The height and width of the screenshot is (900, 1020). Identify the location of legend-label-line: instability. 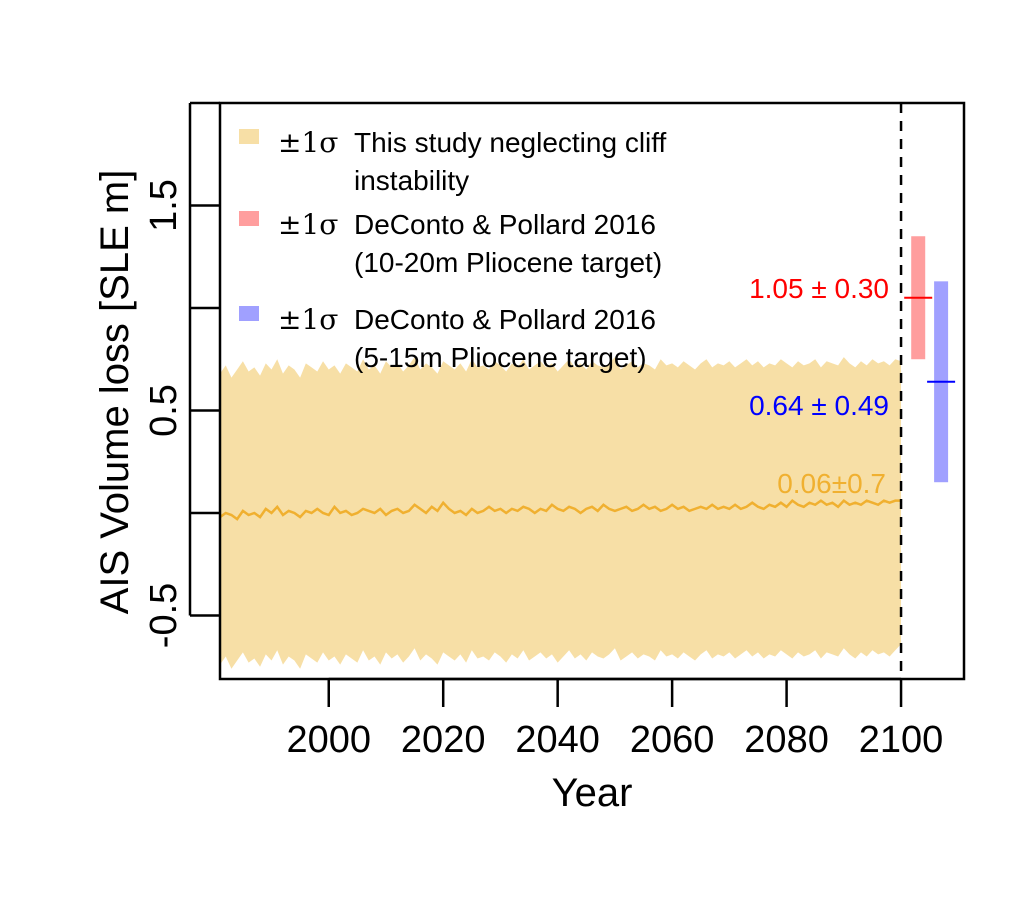
(411, 180).